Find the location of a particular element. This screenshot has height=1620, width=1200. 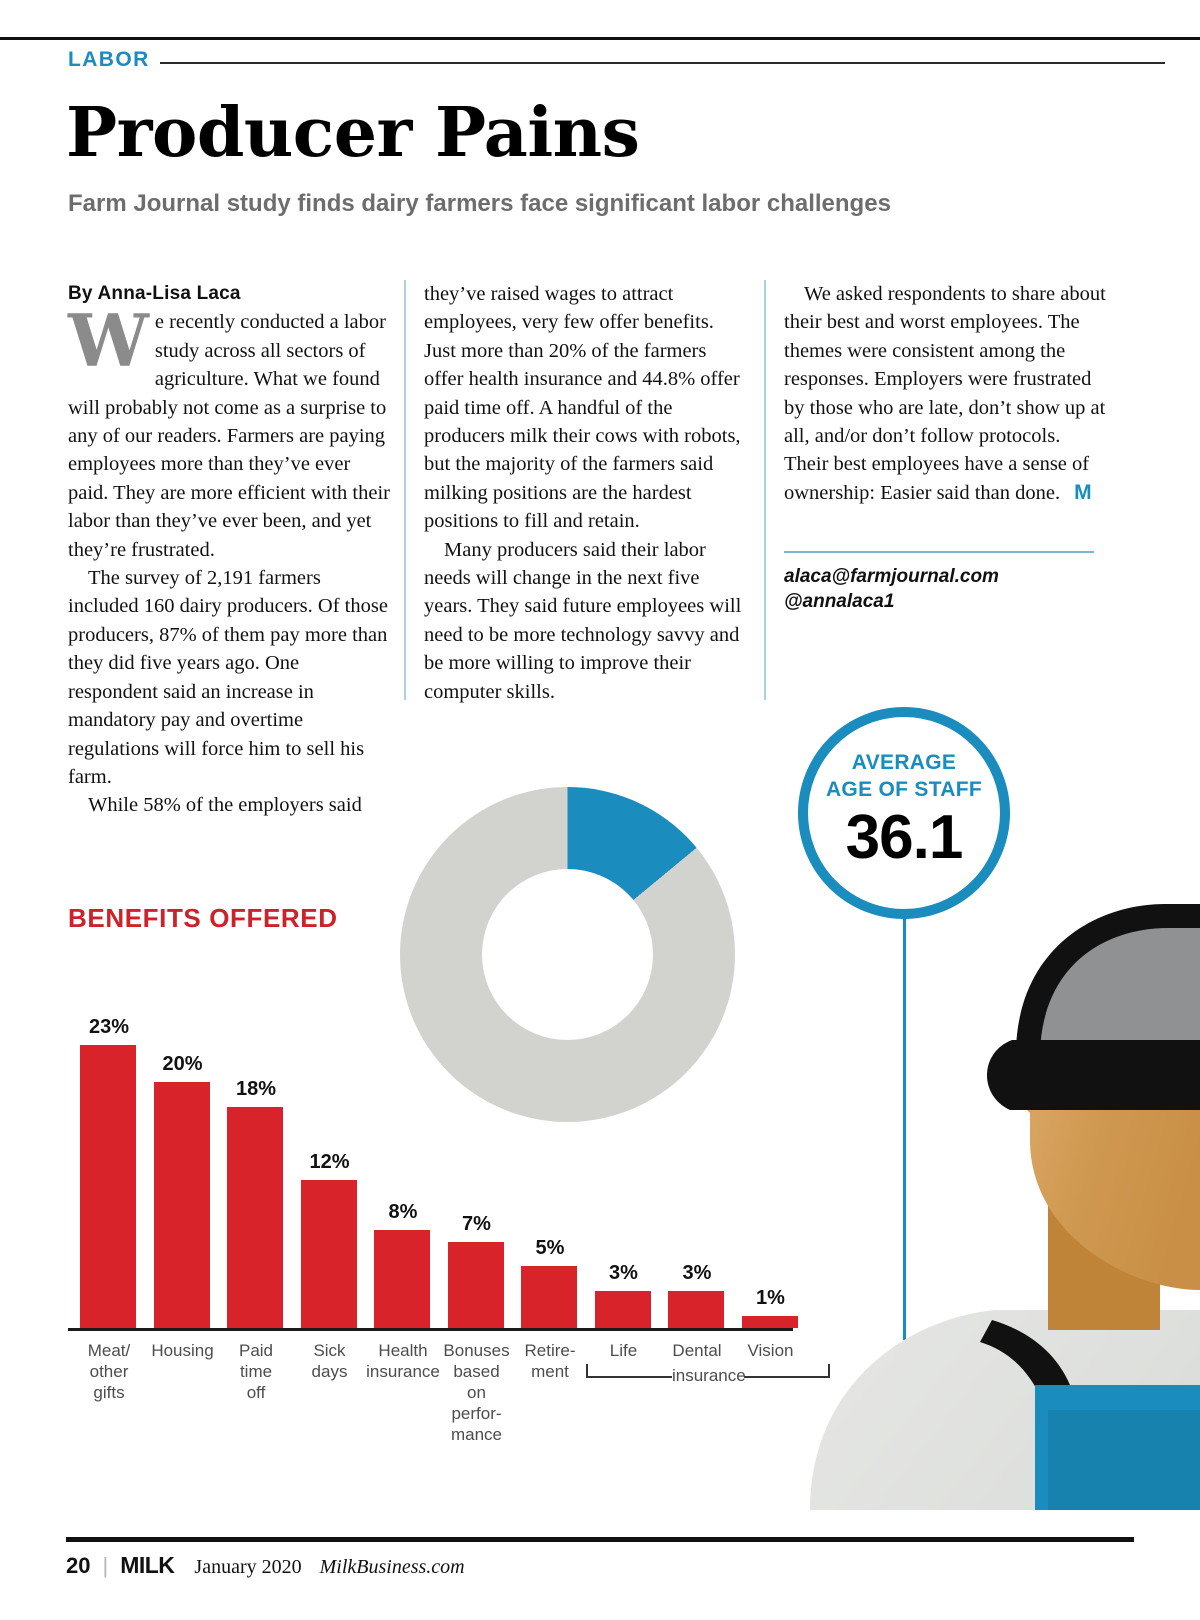

website-url: MilkBusiness.com is located at coordinates (392, 1567).